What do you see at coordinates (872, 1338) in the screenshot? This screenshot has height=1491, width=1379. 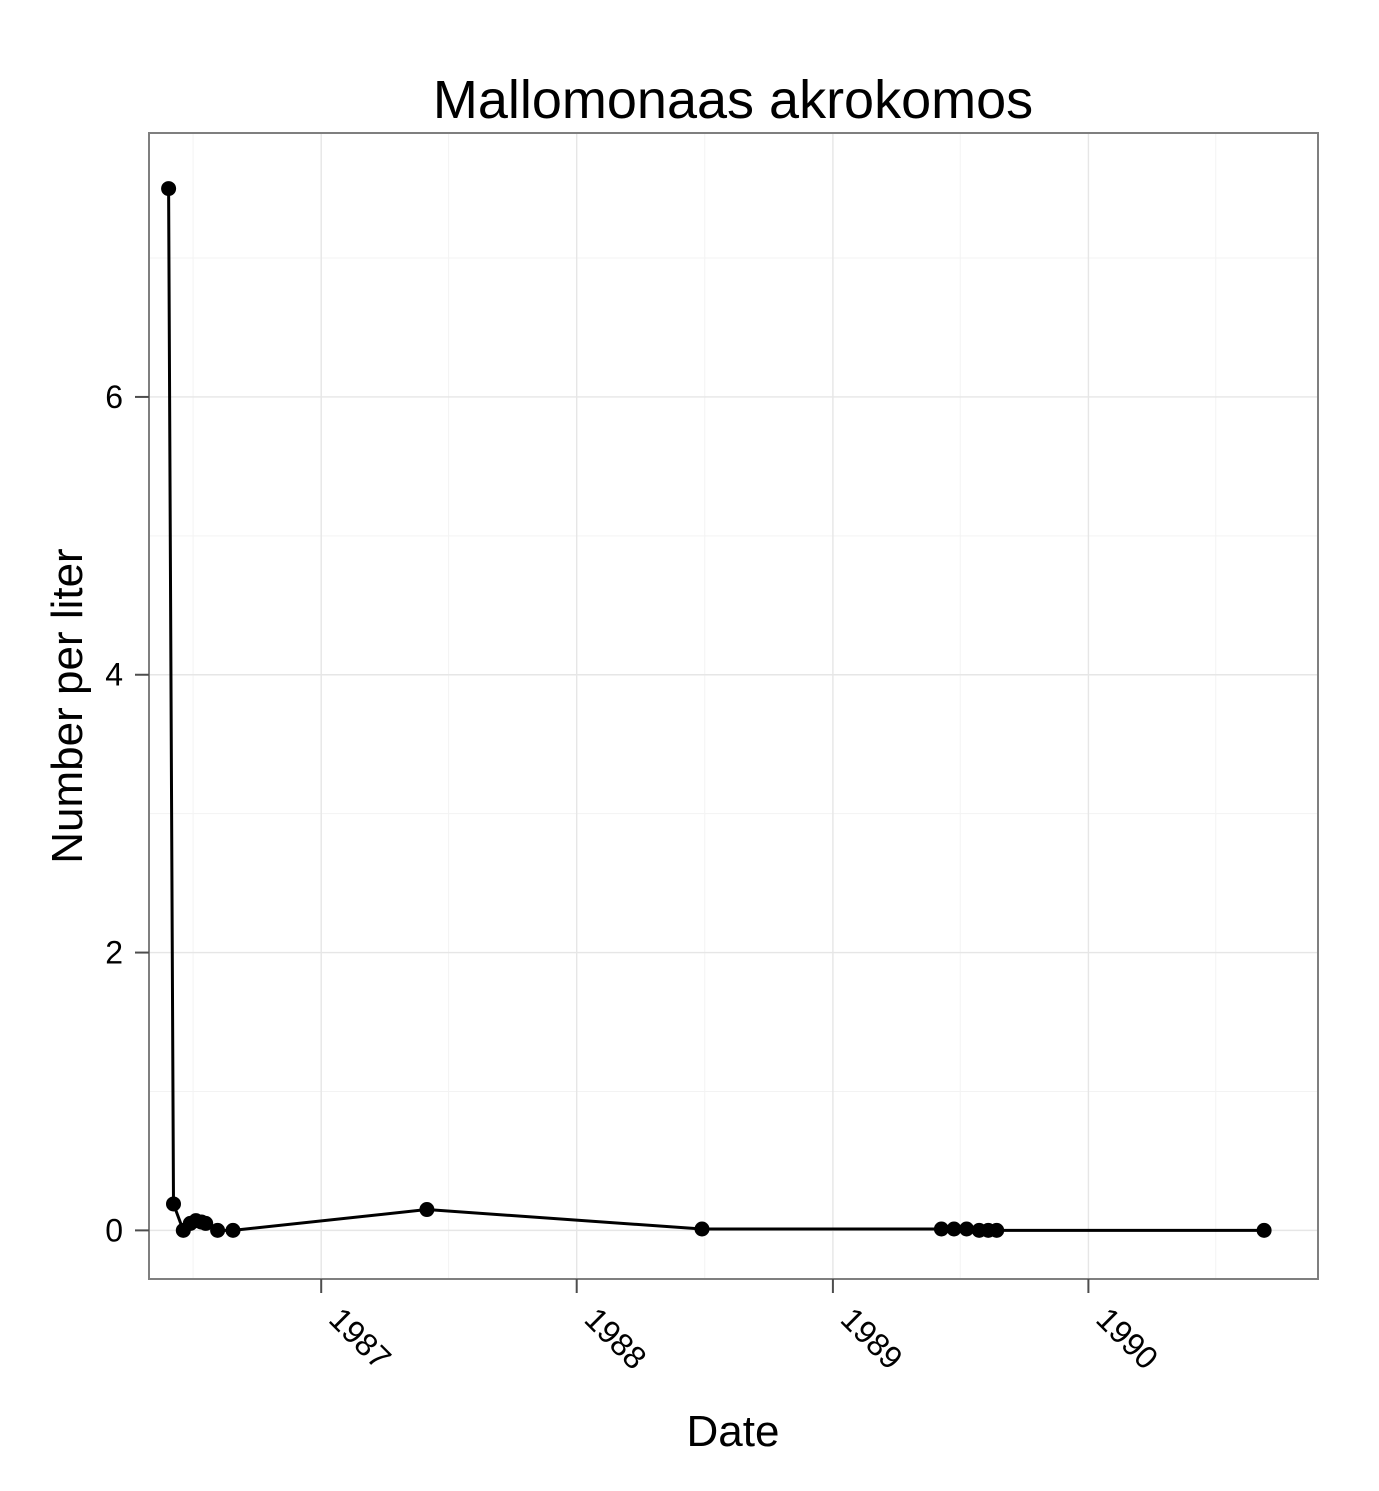 I see `x-tick-label: 1989` at bounding box center [872, 1338].